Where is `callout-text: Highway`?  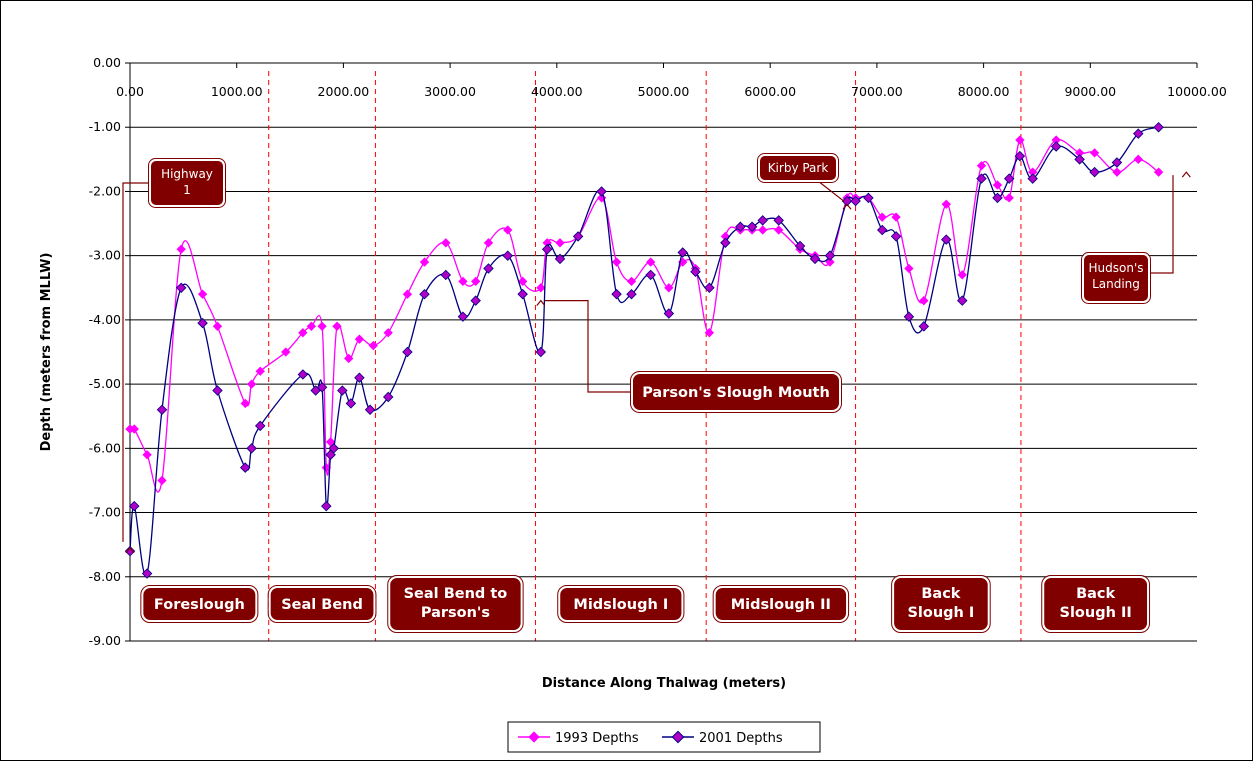 callout-text: Highway is located at coordinates (187, 174).